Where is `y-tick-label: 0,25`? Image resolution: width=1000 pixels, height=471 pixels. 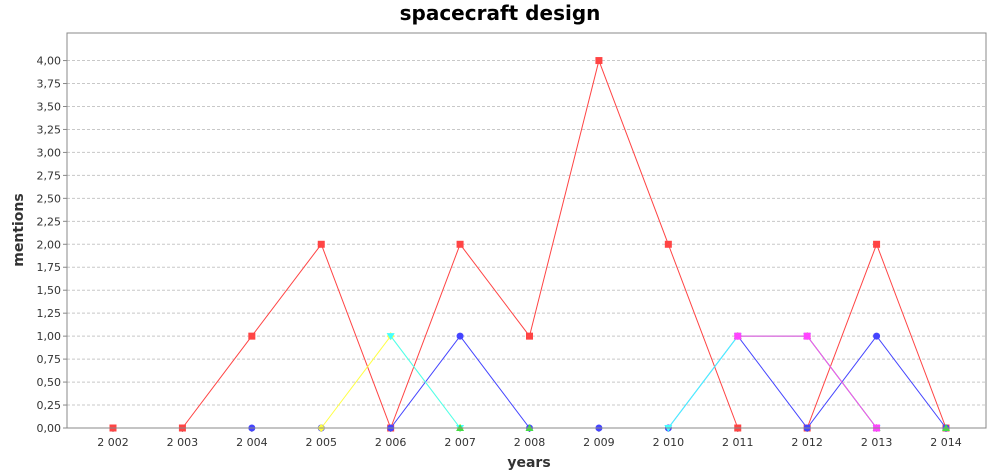
y-tick-label: 0,25 is located at coordinates (49, 405).